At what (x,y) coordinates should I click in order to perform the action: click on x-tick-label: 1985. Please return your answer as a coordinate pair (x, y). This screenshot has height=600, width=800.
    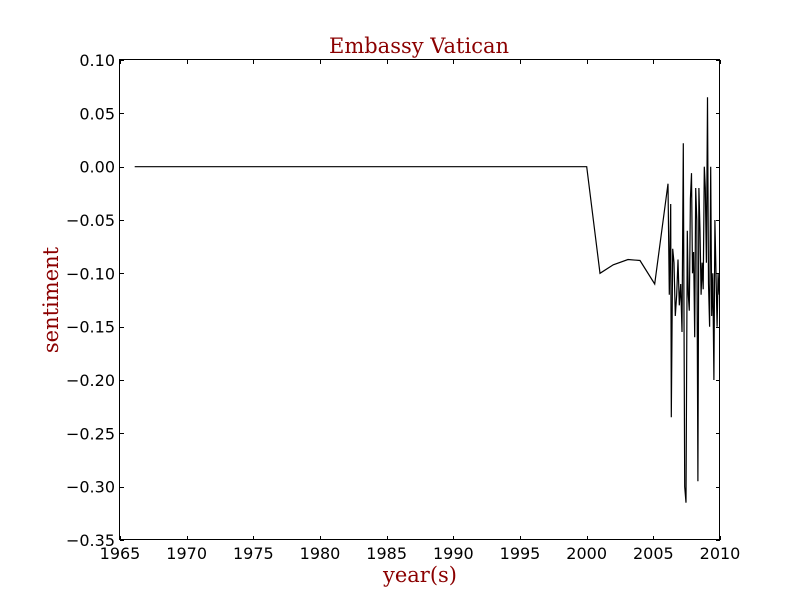
    Looking at the image, I should click on (386, 553).